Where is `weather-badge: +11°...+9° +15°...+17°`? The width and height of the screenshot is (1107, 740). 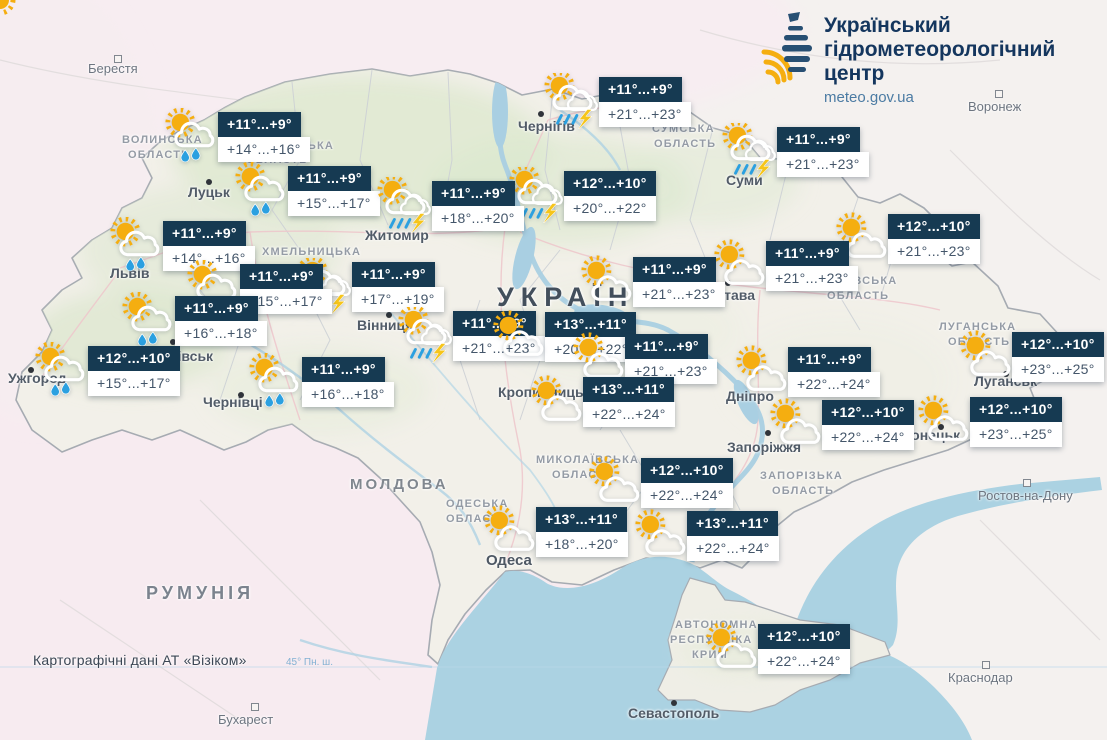 weather-badge: +11°...+9° +15°...+17° is located at coordinates (334, 191).